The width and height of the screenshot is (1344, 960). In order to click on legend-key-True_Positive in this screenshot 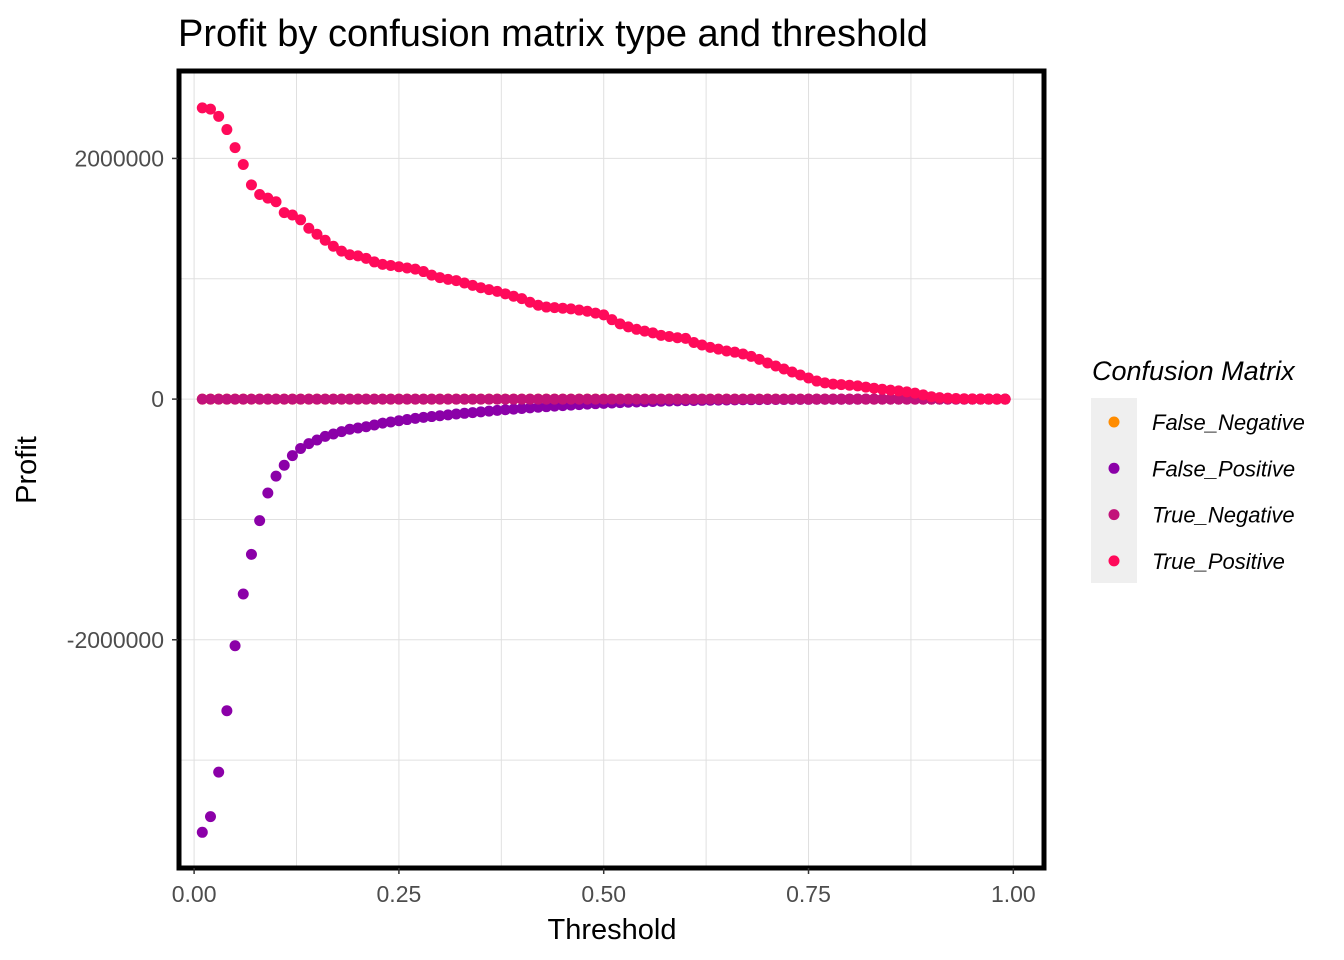, I will do `click(1114, 561)`.